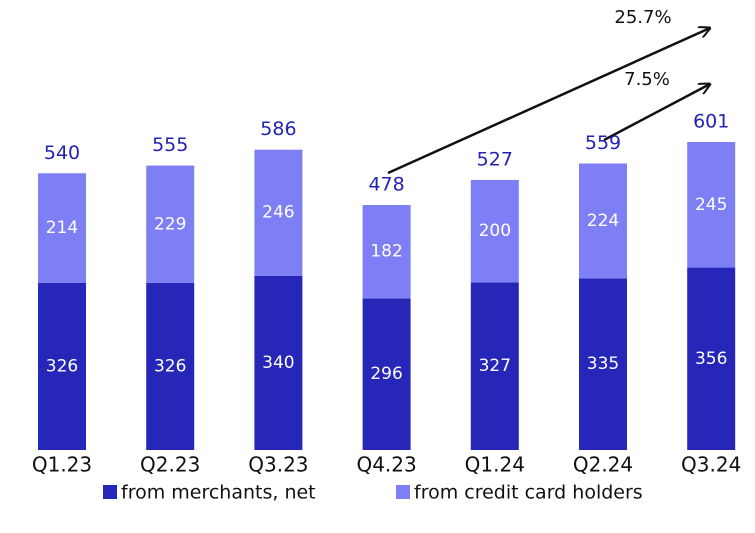 The height and width of the screenshot is (533, 755). What do you see at coordinates (495, 159) in the screenshot?
I see `total-label: 527` at bounding box center [495, 159].